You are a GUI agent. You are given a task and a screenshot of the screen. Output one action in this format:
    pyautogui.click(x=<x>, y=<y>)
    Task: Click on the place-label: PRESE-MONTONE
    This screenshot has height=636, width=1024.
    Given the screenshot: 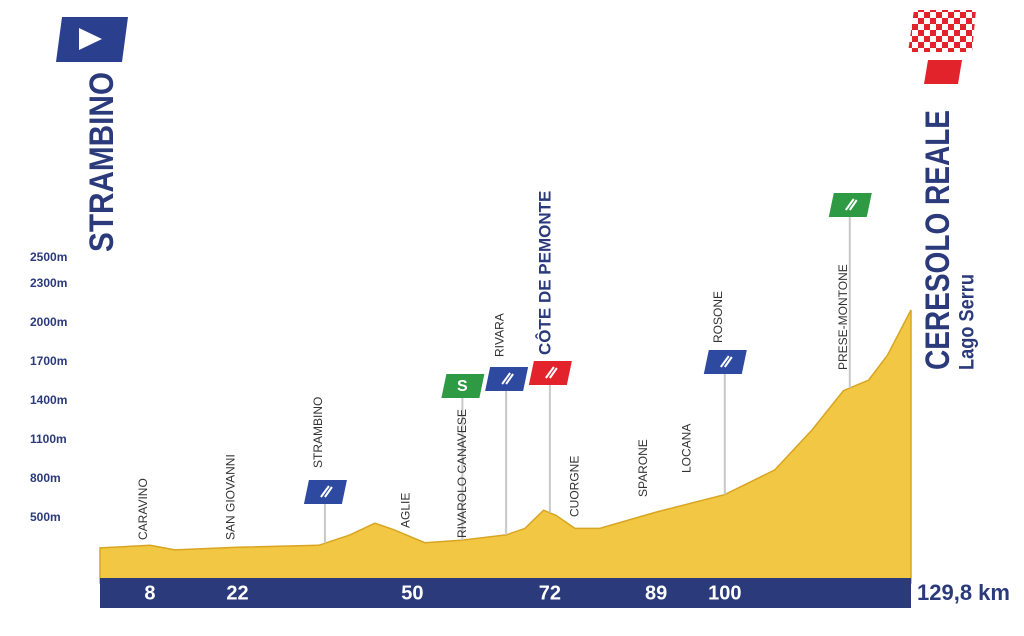 What is the action you would take?
    pyautogui.click(x=843, y=317)
    